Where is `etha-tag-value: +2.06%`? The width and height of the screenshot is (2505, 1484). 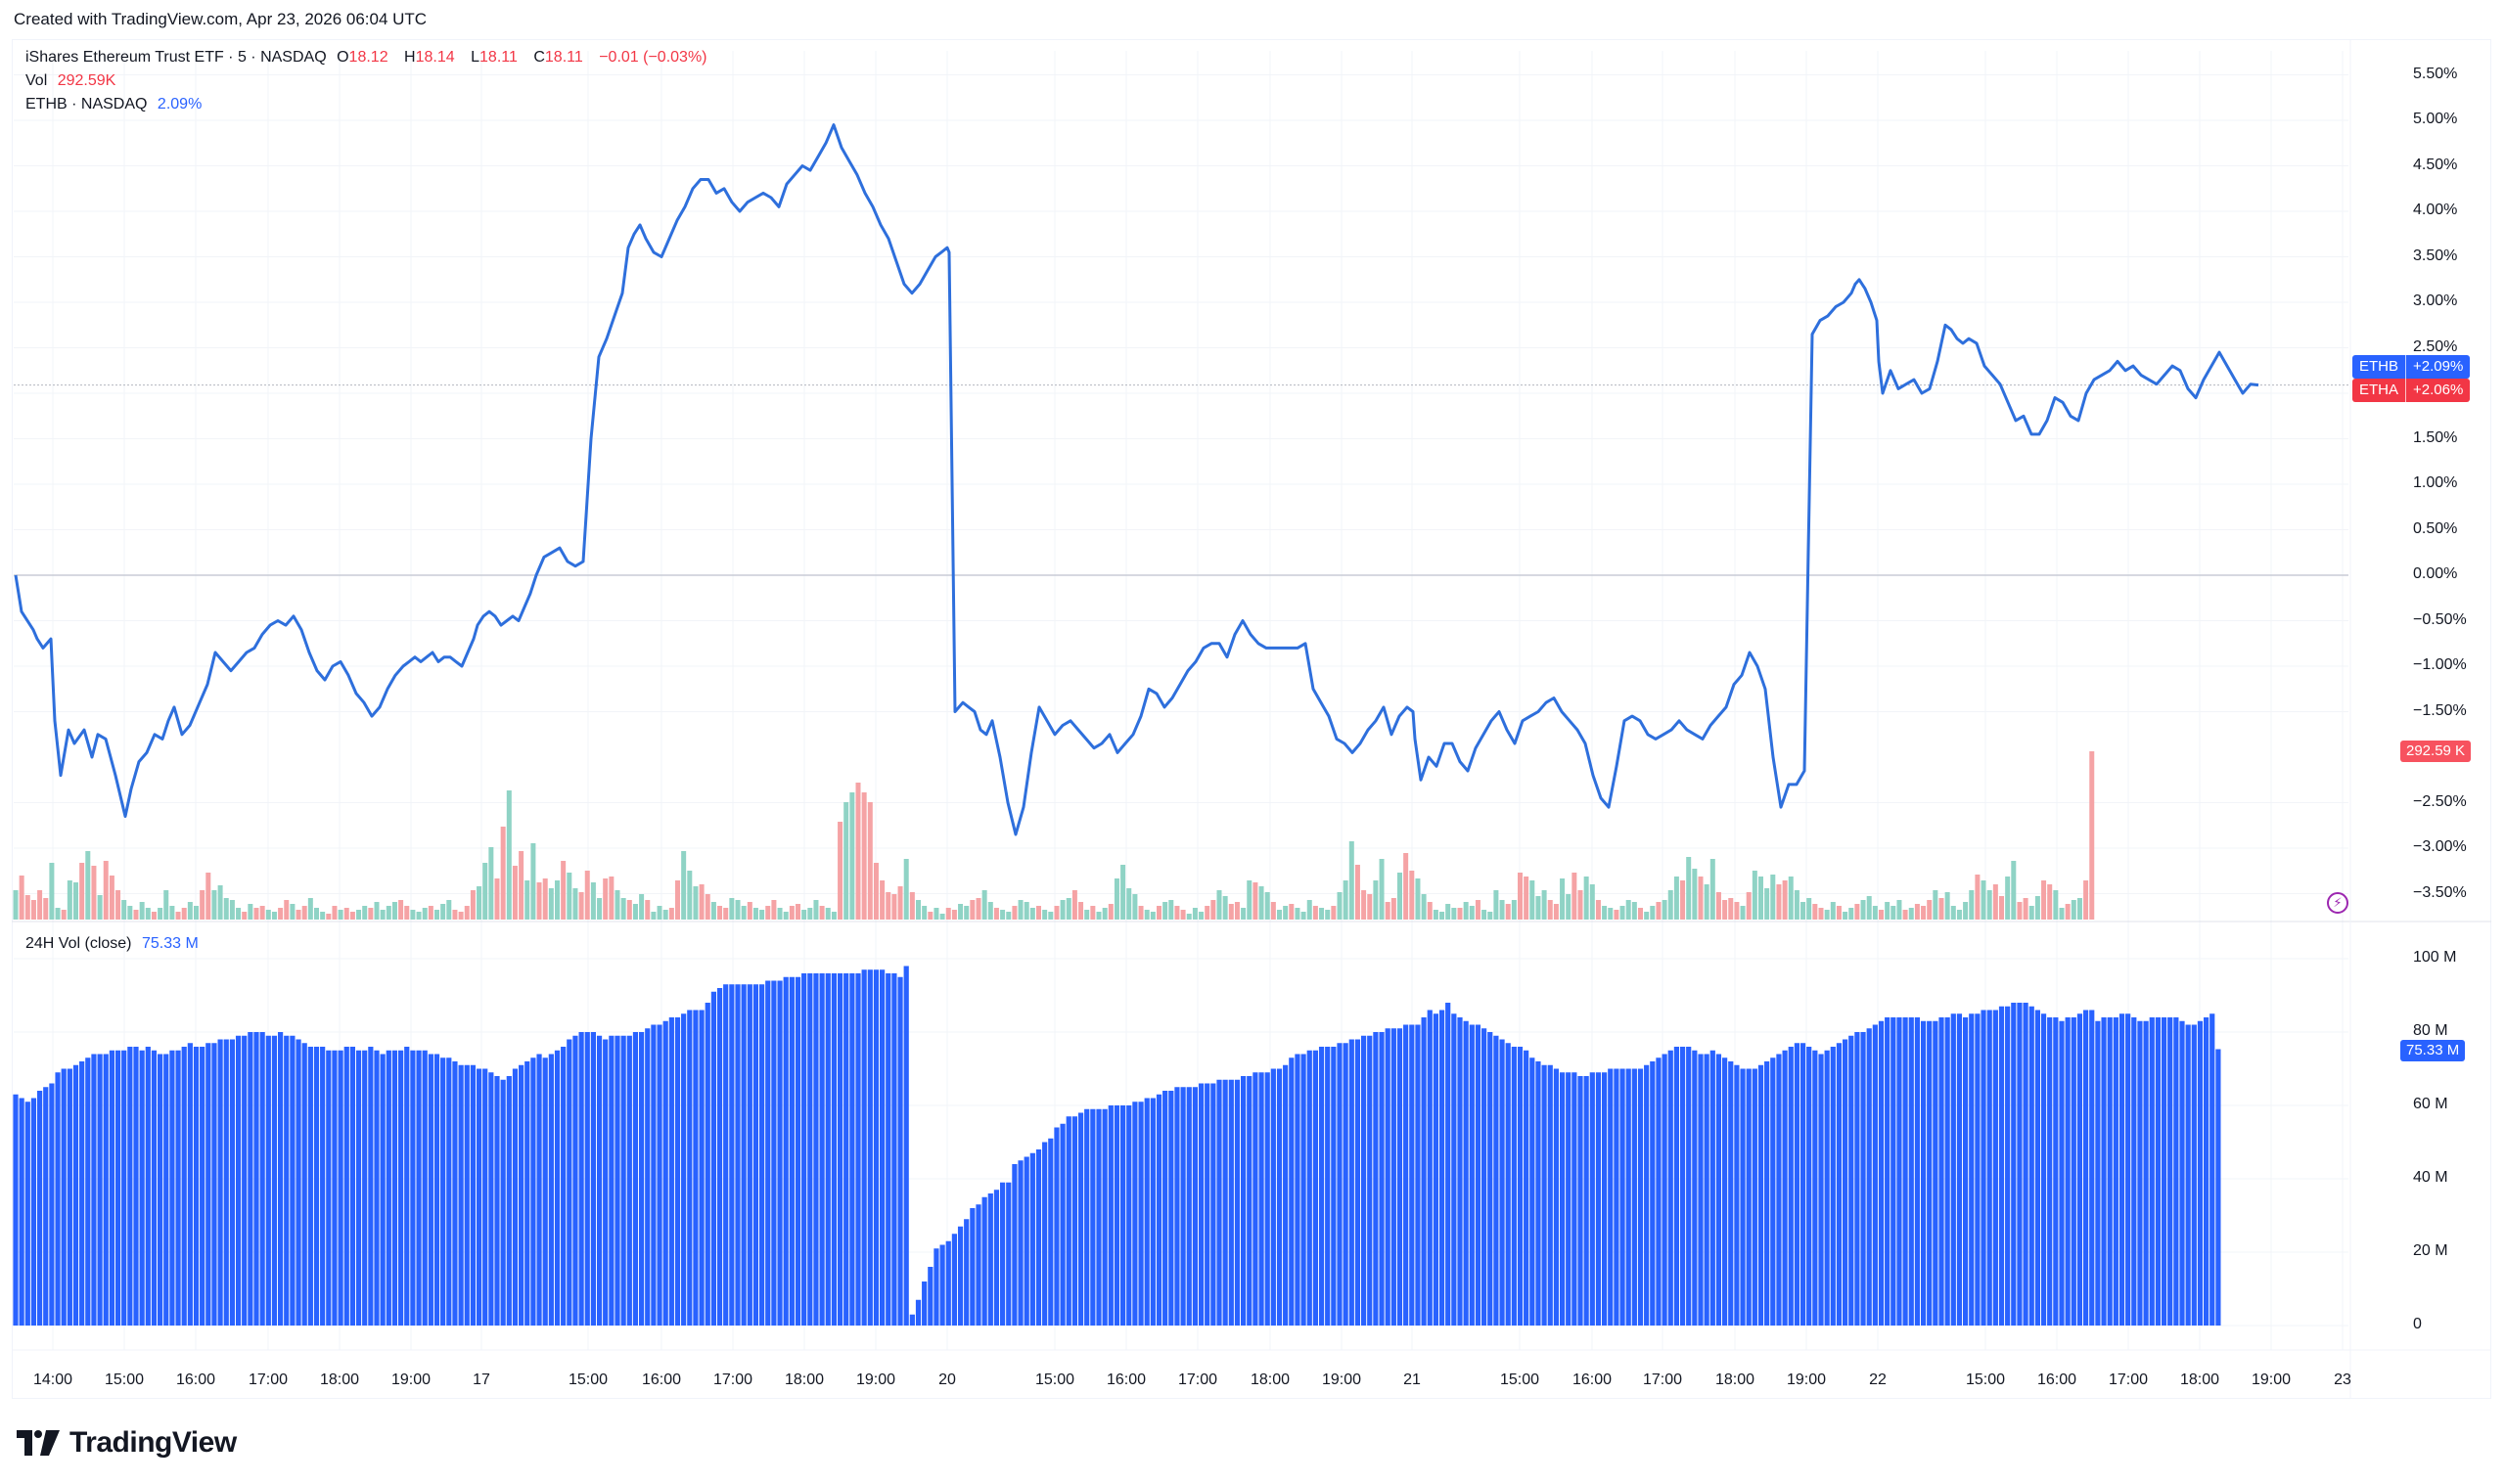 etha-tag-value: +2.06% is located at coordinates (2438, 390).